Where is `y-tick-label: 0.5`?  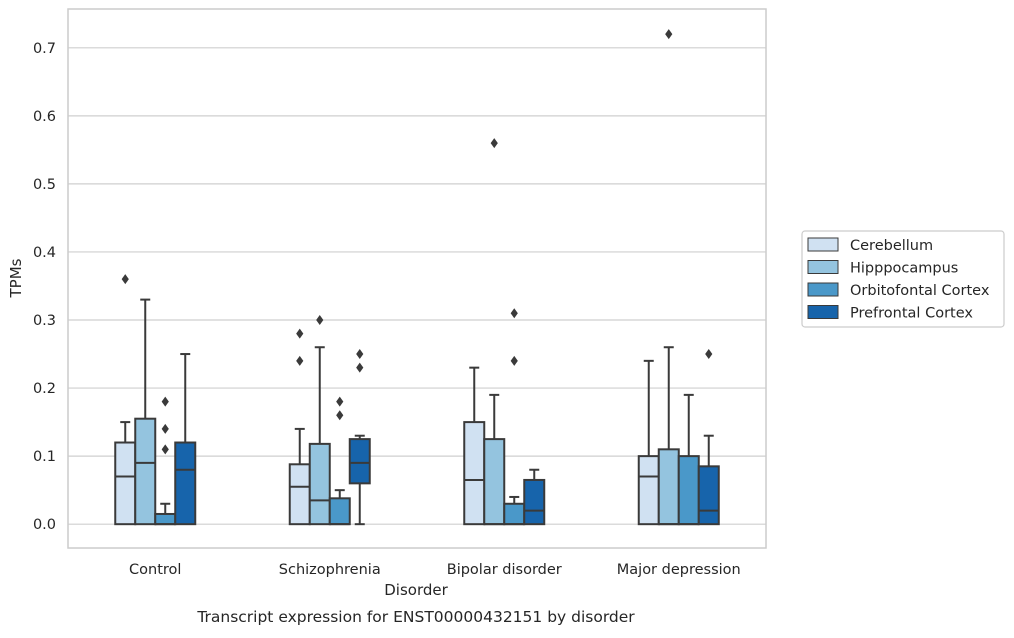 y-tick-label: 0.5 is located at coordinates (44, 185).